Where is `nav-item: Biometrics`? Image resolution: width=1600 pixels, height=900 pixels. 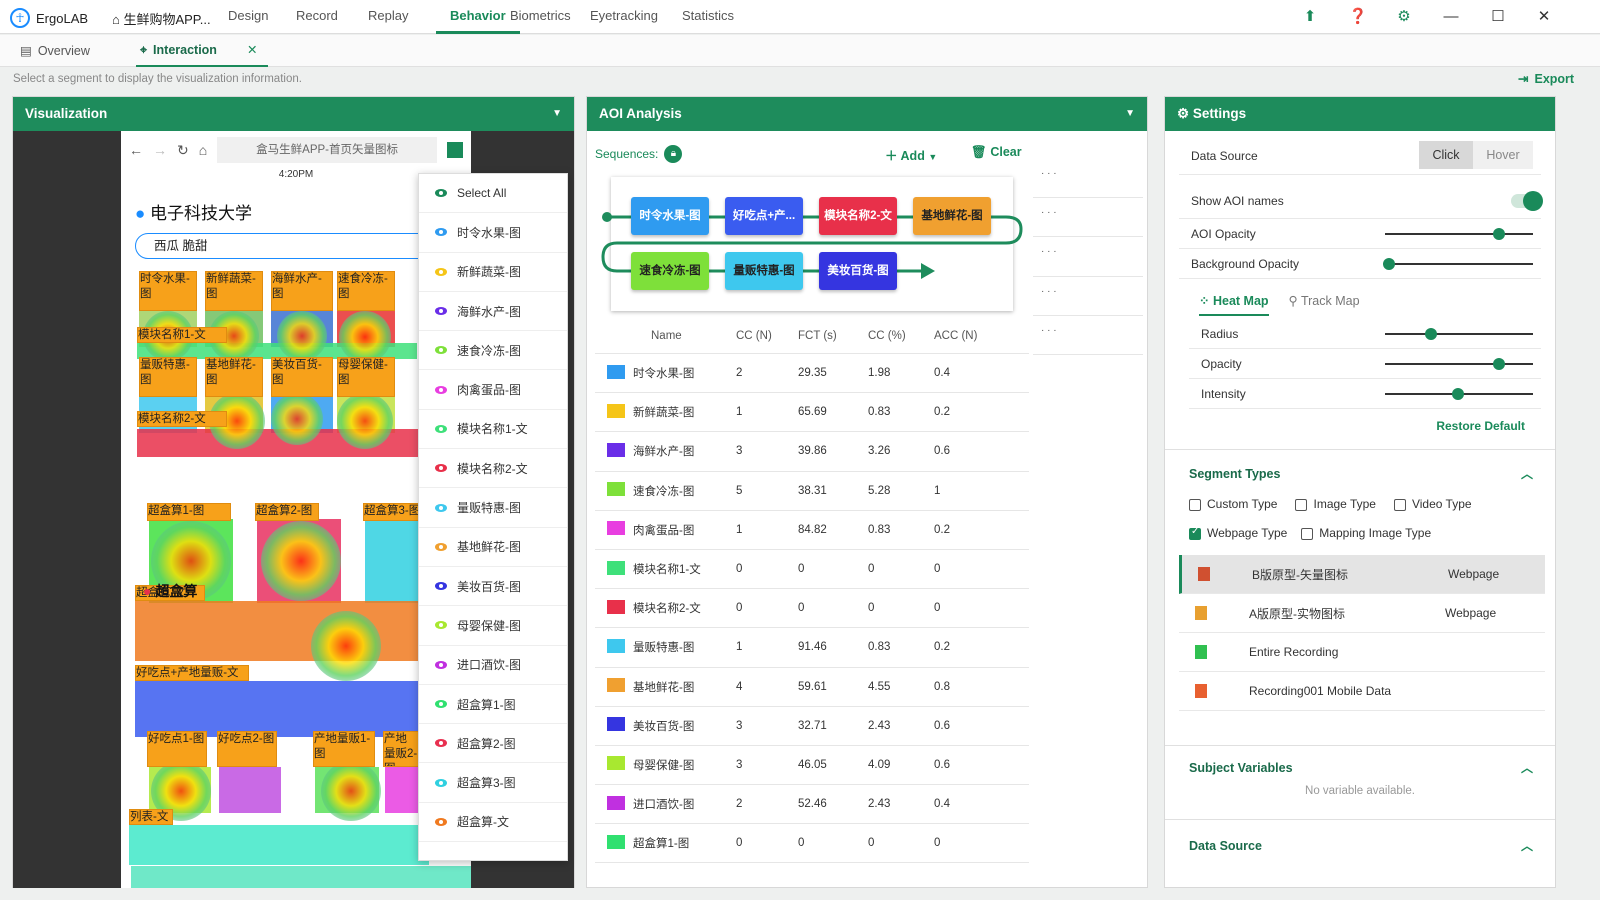 nav-item: Biometrics is located at coordinates (540, 15).